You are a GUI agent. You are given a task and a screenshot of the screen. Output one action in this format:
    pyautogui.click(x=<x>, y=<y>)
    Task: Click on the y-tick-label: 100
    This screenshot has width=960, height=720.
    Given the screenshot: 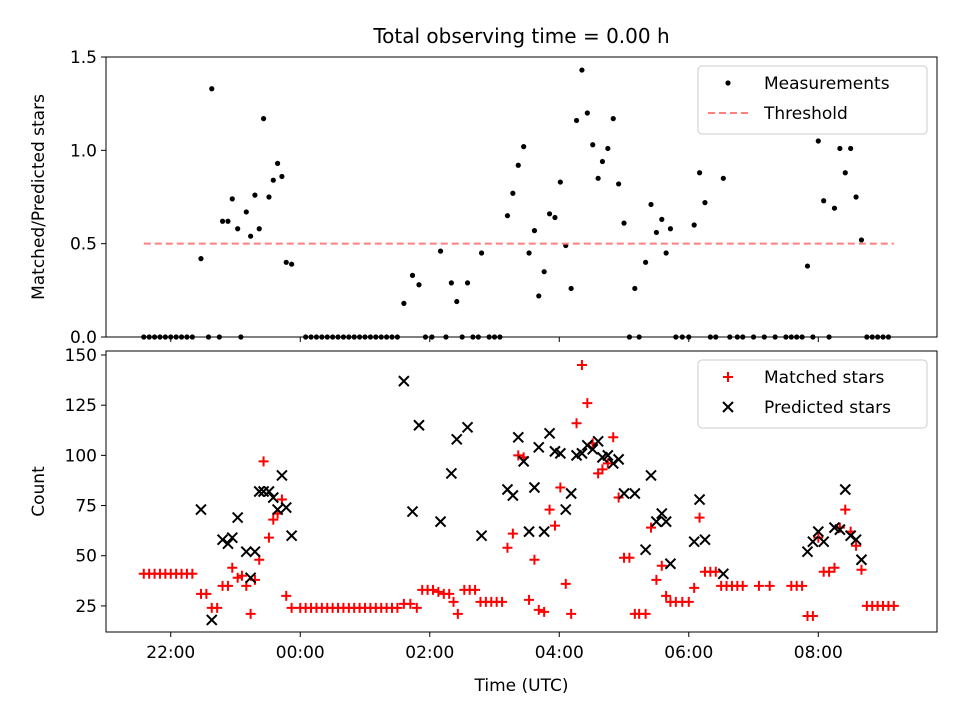 What is the action you would take?
    pyautogui.click(x=81, y=456)
    